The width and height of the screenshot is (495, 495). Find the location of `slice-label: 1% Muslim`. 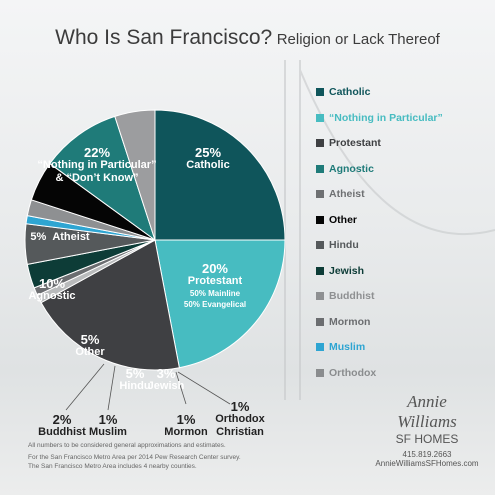

slice-label: 1% Muslim is located at coordinates (108, 426).